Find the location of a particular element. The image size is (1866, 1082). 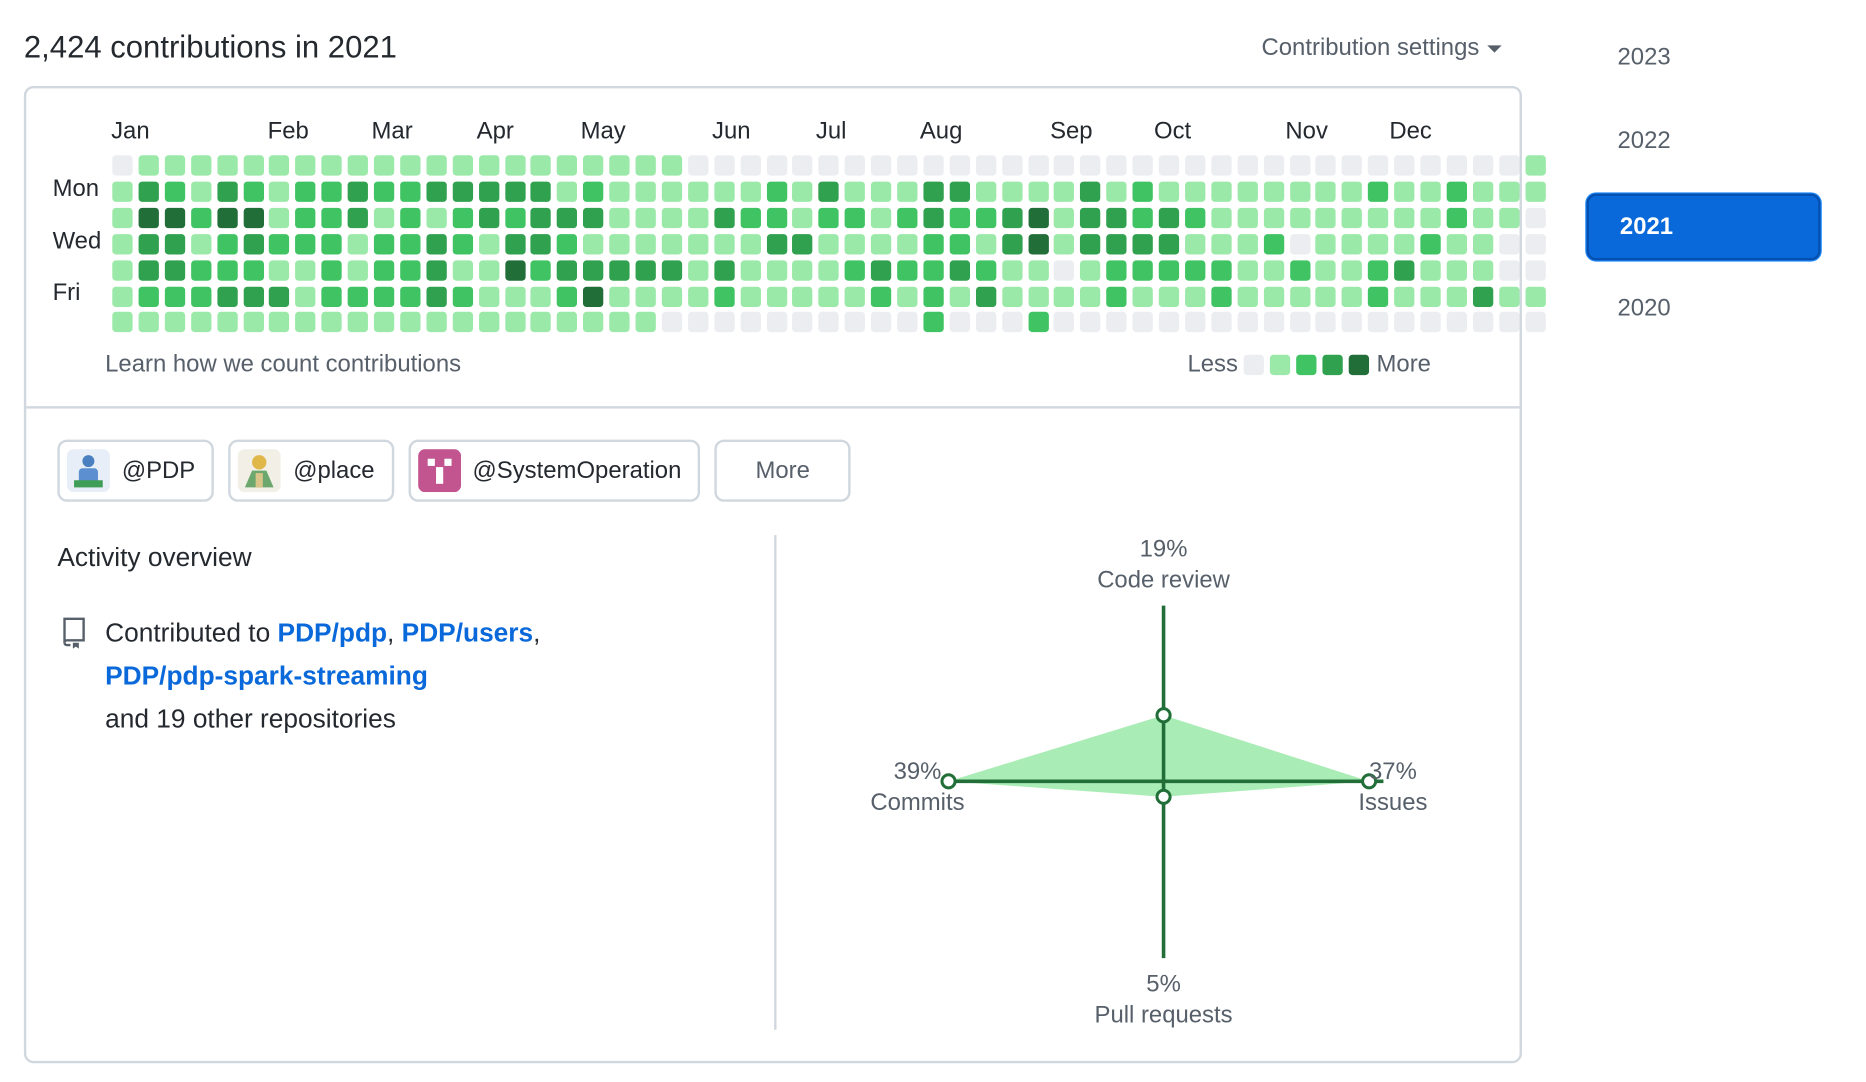

year-2021: 2021 is located at coordinates (1703, 227).